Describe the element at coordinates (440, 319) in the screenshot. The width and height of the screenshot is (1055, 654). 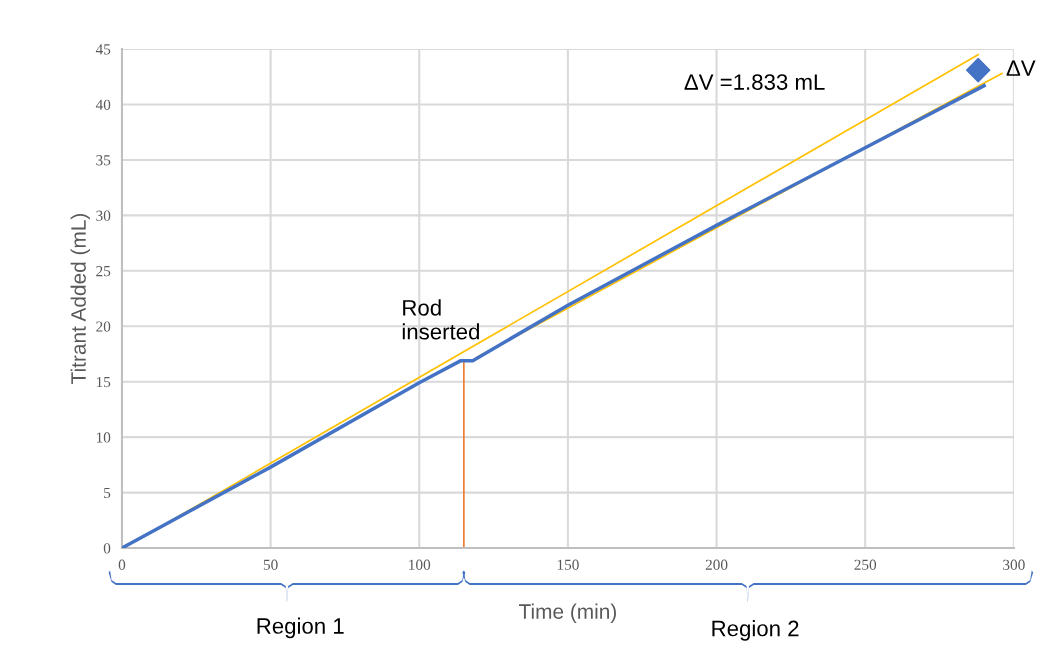
I see `annotation: Rod inserted` at that location.